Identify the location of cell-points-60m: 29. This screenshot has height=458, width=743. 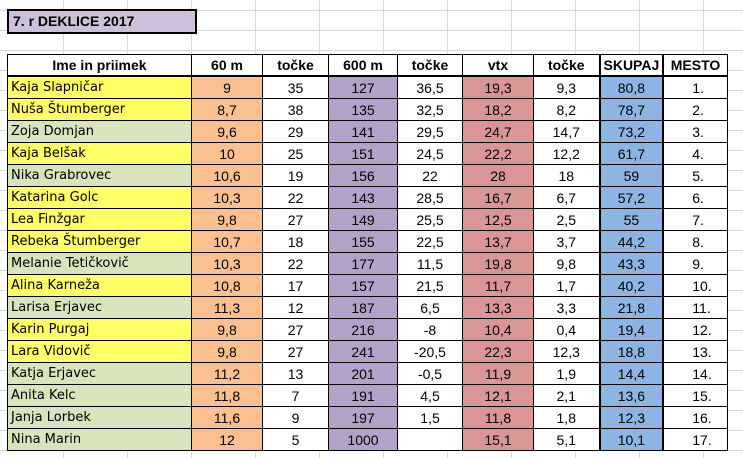
(295, 131).